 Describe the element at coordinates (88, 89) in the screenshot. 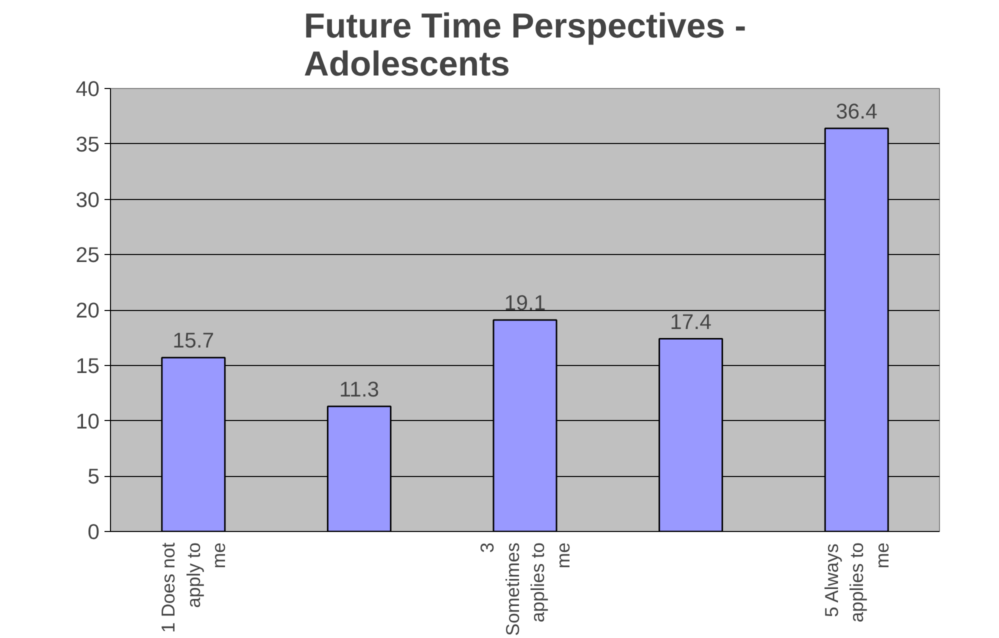

I see `y-tick-label: 40` at that location.